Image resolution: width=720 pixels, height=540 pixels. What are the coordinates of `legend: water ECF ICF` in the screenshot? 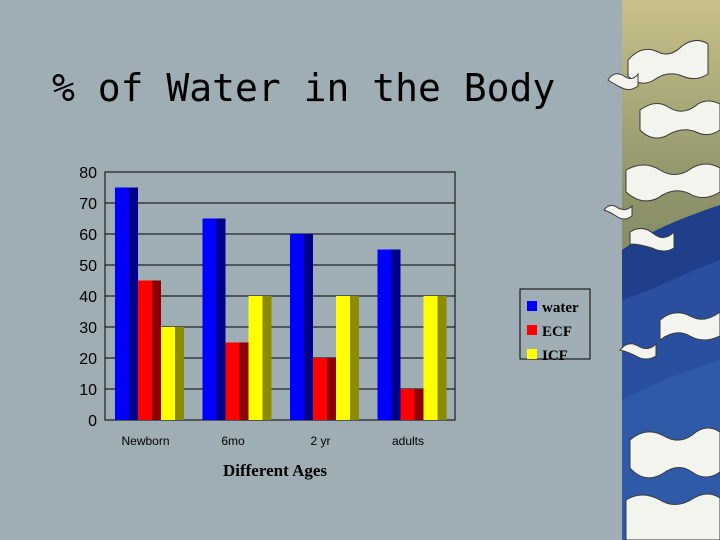 It's located at (555, 326).